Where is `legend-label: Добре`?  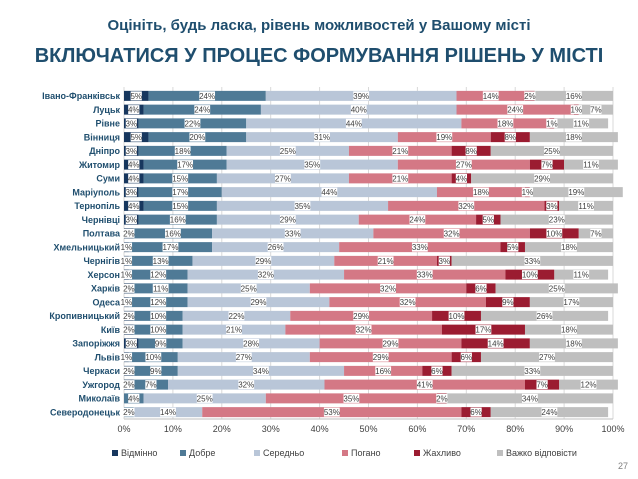
legend-label: Добре is located at coordinates (202, 453).